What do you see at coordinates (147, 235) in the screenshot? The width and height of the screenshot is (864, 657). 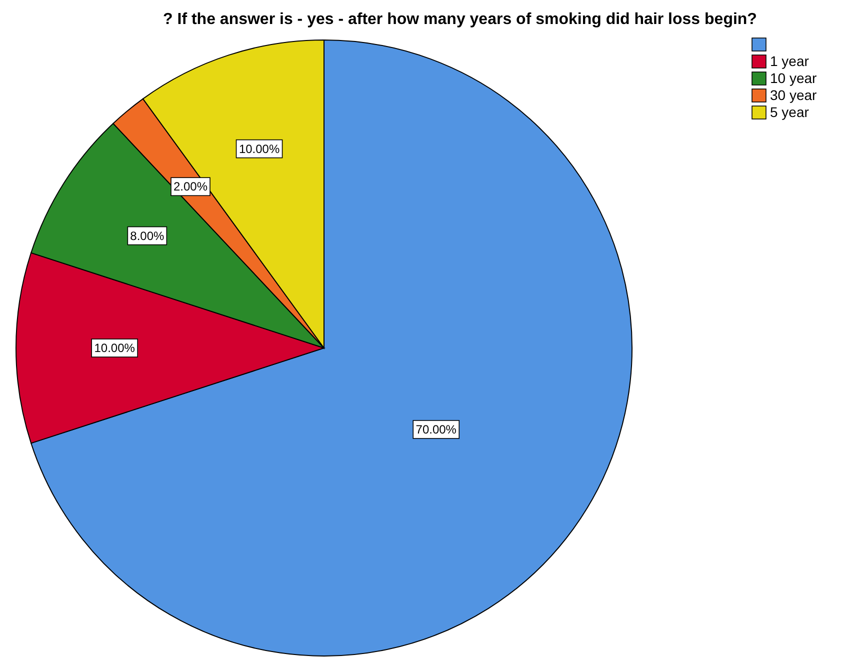 I see `data-label: 8.00%` at bounding box center [147, 235].